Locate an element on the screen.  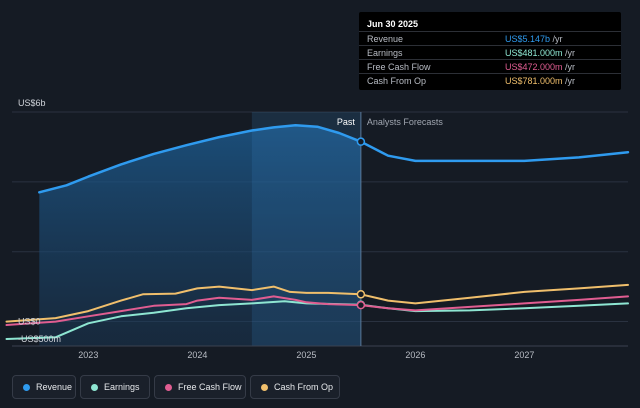
tooltip-label: Free Cash Flow is located at coordinates (399, 67).